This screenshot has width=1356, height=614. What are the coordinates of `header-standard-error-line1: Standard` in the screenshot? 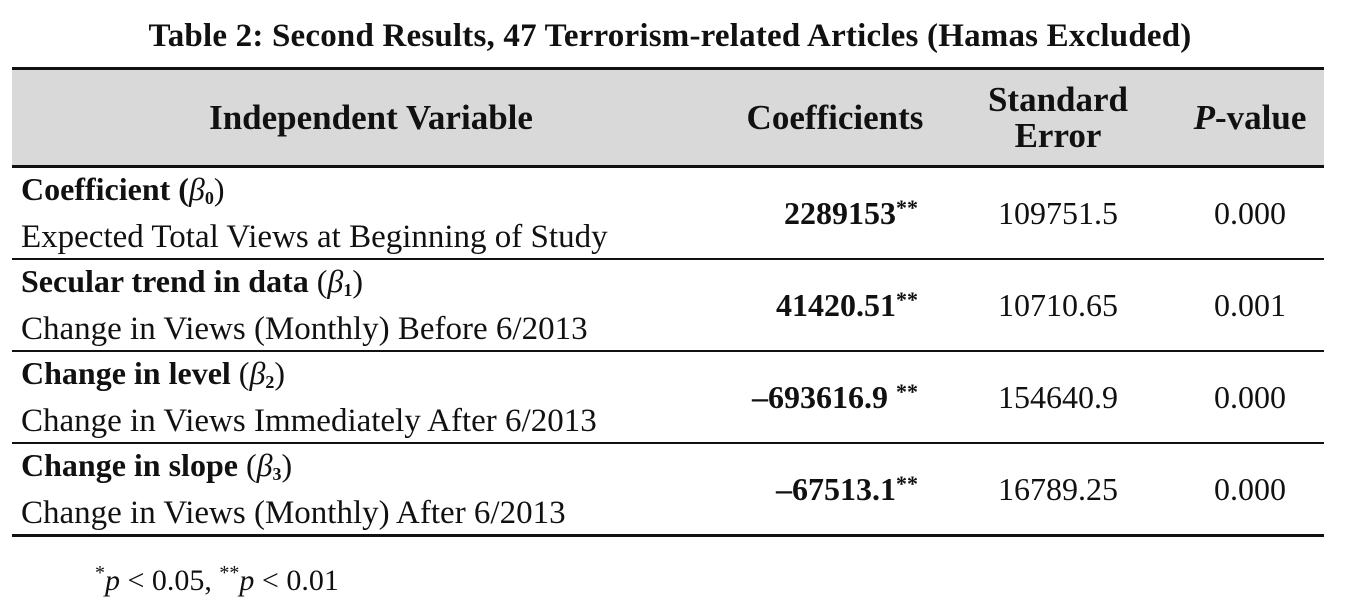 It's located at (1058, 99).